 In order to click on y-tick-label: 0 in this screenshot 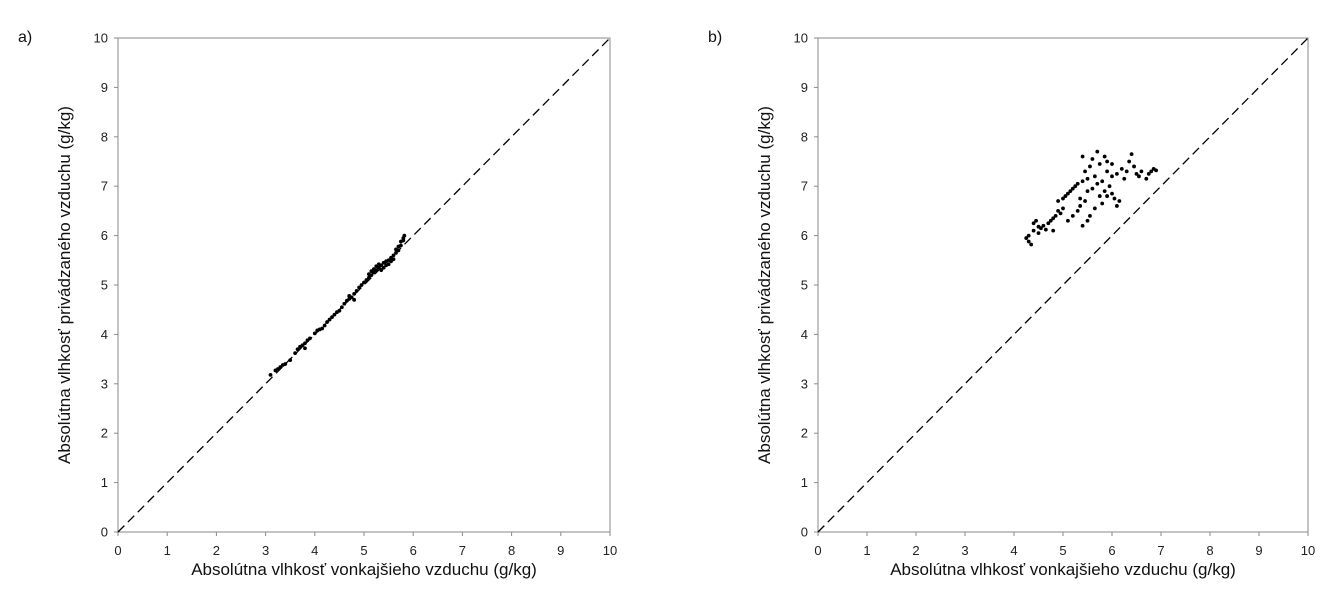, I will do `click(804, 532)`.